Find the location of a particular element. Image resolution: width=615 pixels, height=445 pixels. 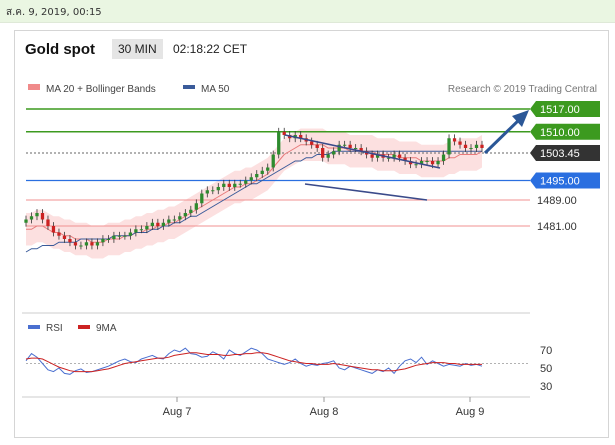

top-bar: ส.ค. 9, 2019, 00:15 is located at coordinates (307, 11).